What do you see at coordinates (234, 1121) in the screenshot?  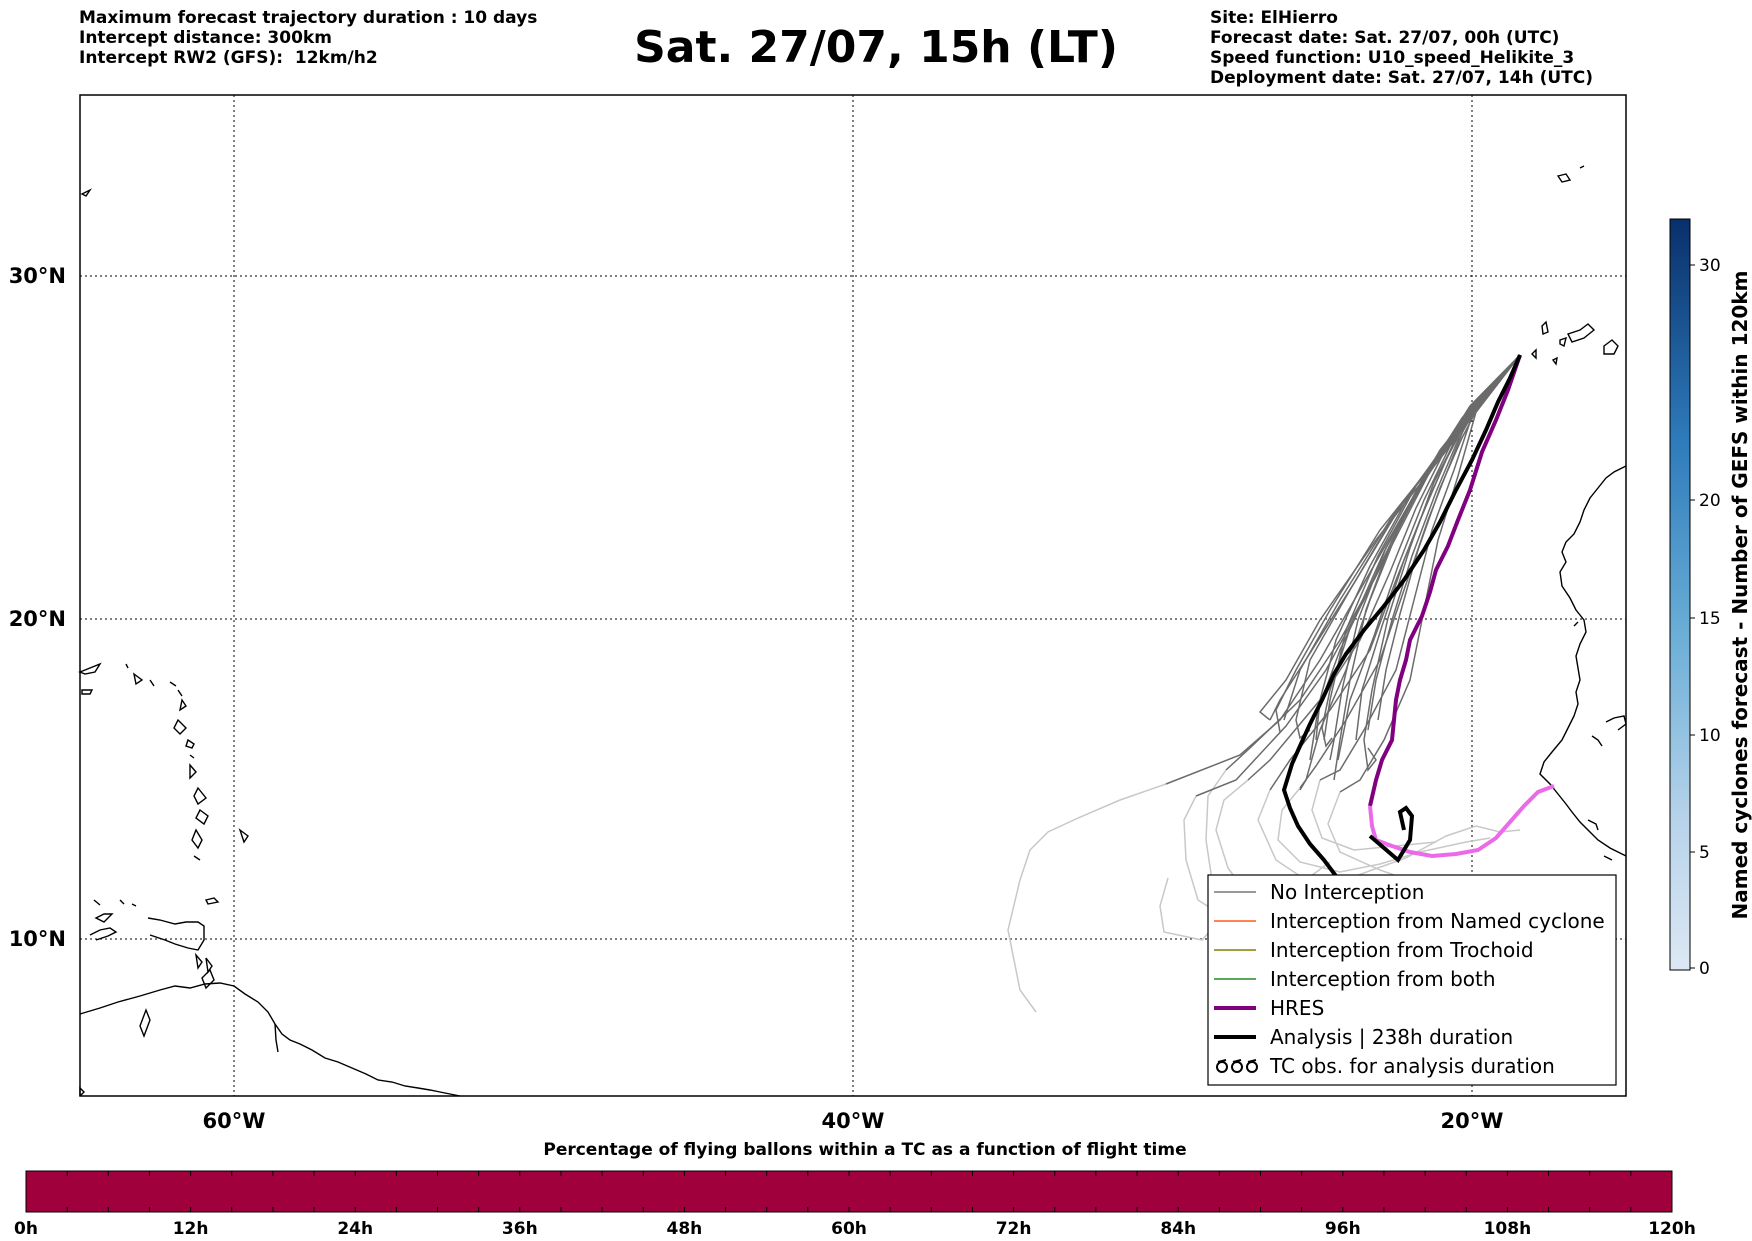 I see `lon-label-60w: 60°W` at bounding box center [234, 1121].